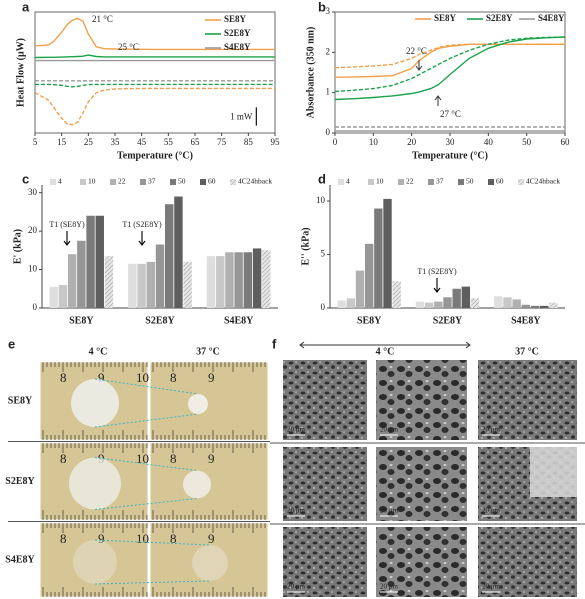 The width and height of the screenshot is (585, 599). I want to click on x-tick-label: 15, so click(62, 142).